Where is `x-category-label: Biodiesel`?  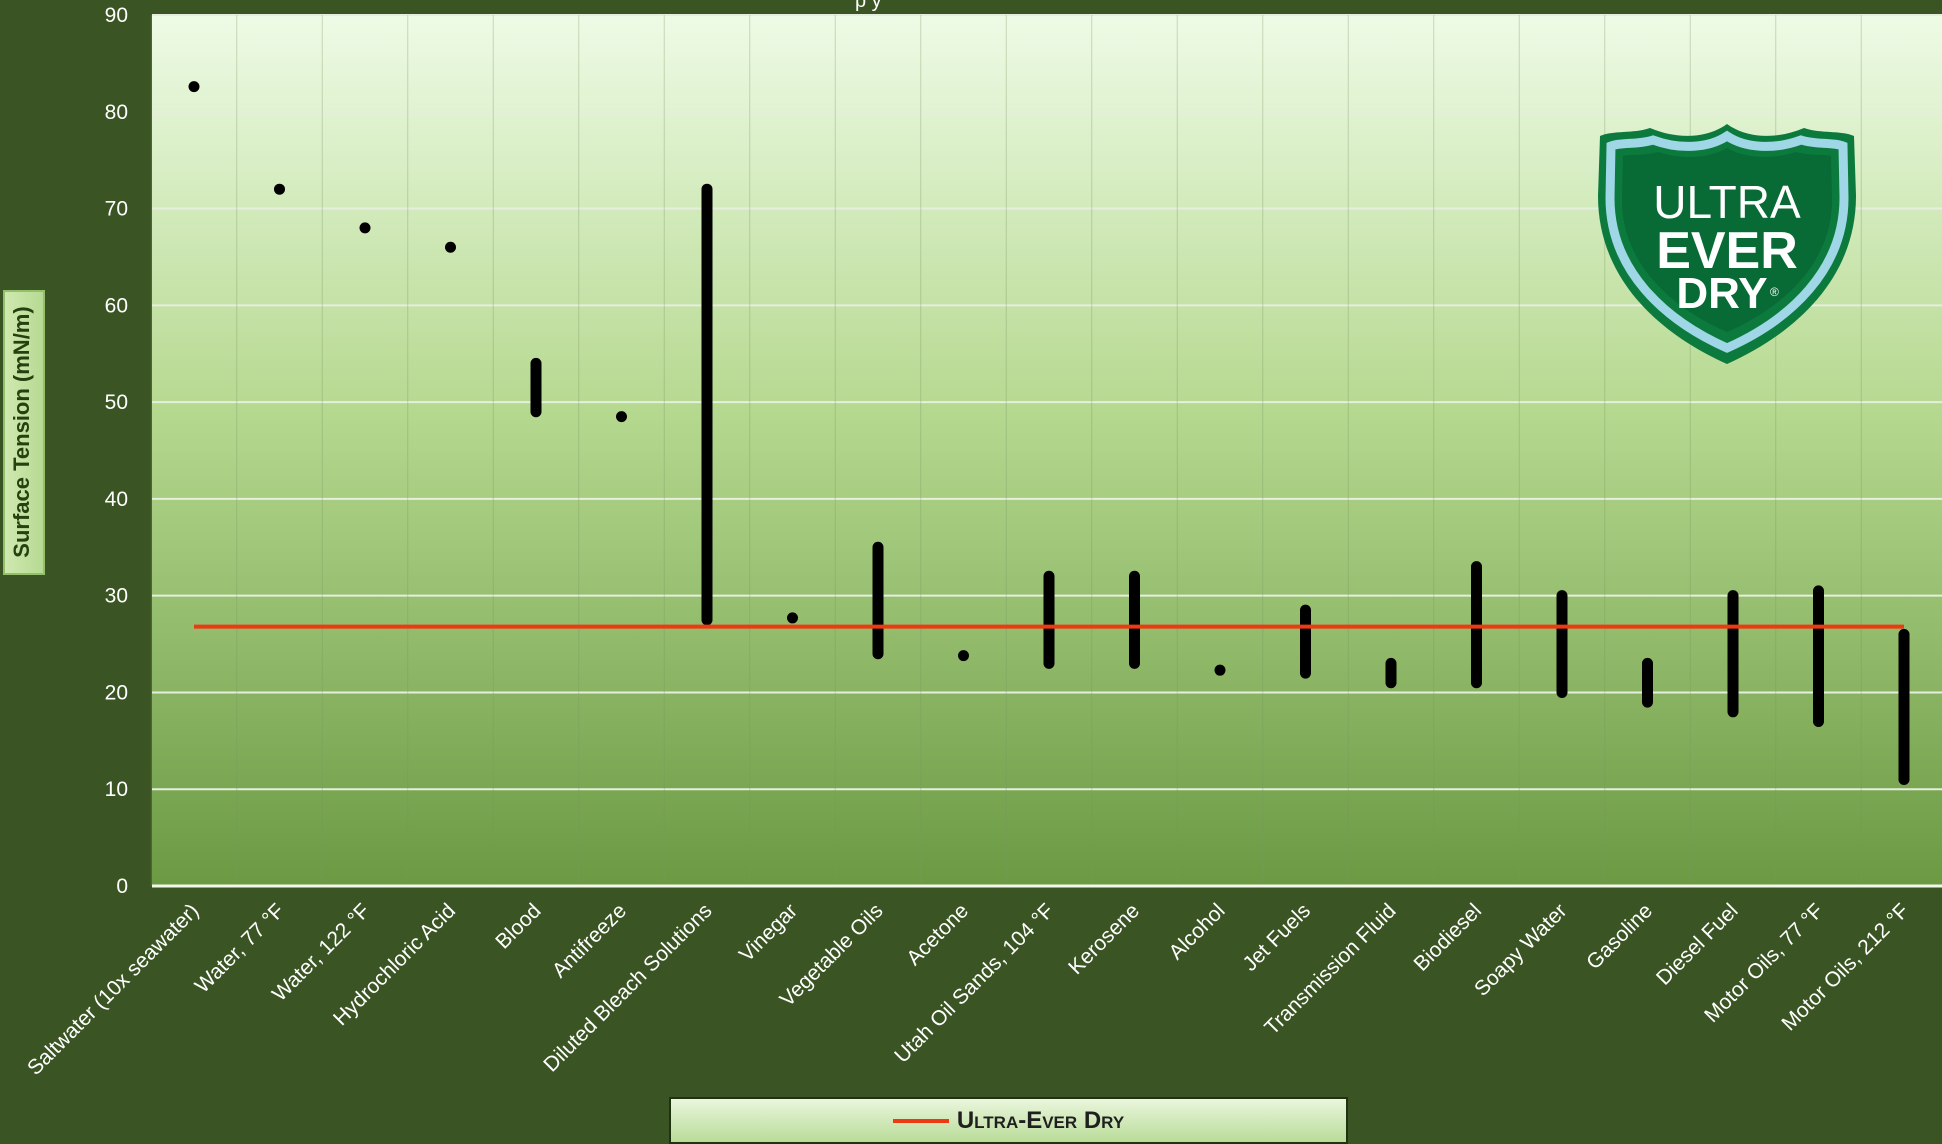
x-category-label: Biodiesel is located at coordinates (1448, 937).